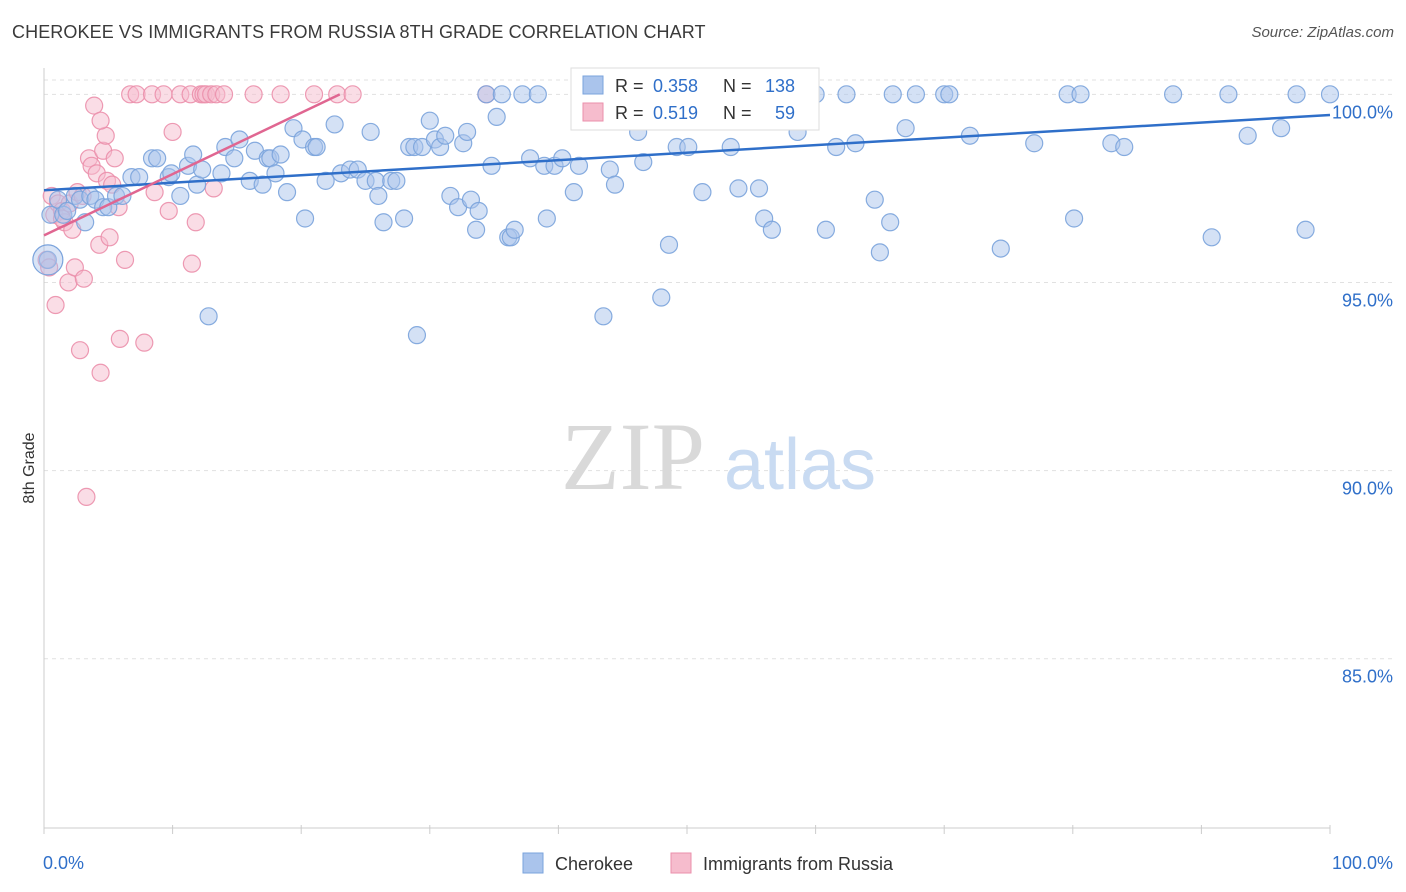 The image size is (1406, 892). Describe the element at coordinates (1367, 489) in the screenshot. I see `y-tick-label: 90.0%` at that location.